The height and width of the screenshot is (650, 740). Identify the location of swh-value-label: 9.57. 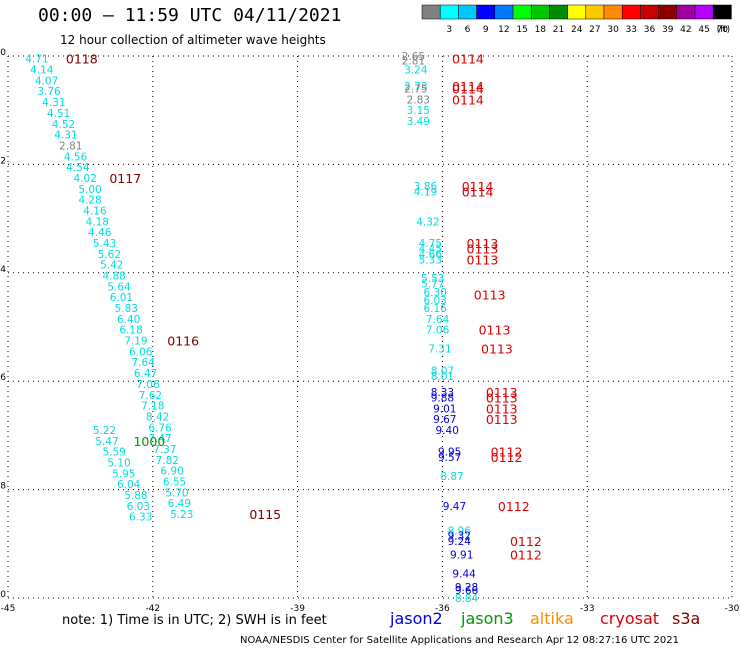
(449, 458).